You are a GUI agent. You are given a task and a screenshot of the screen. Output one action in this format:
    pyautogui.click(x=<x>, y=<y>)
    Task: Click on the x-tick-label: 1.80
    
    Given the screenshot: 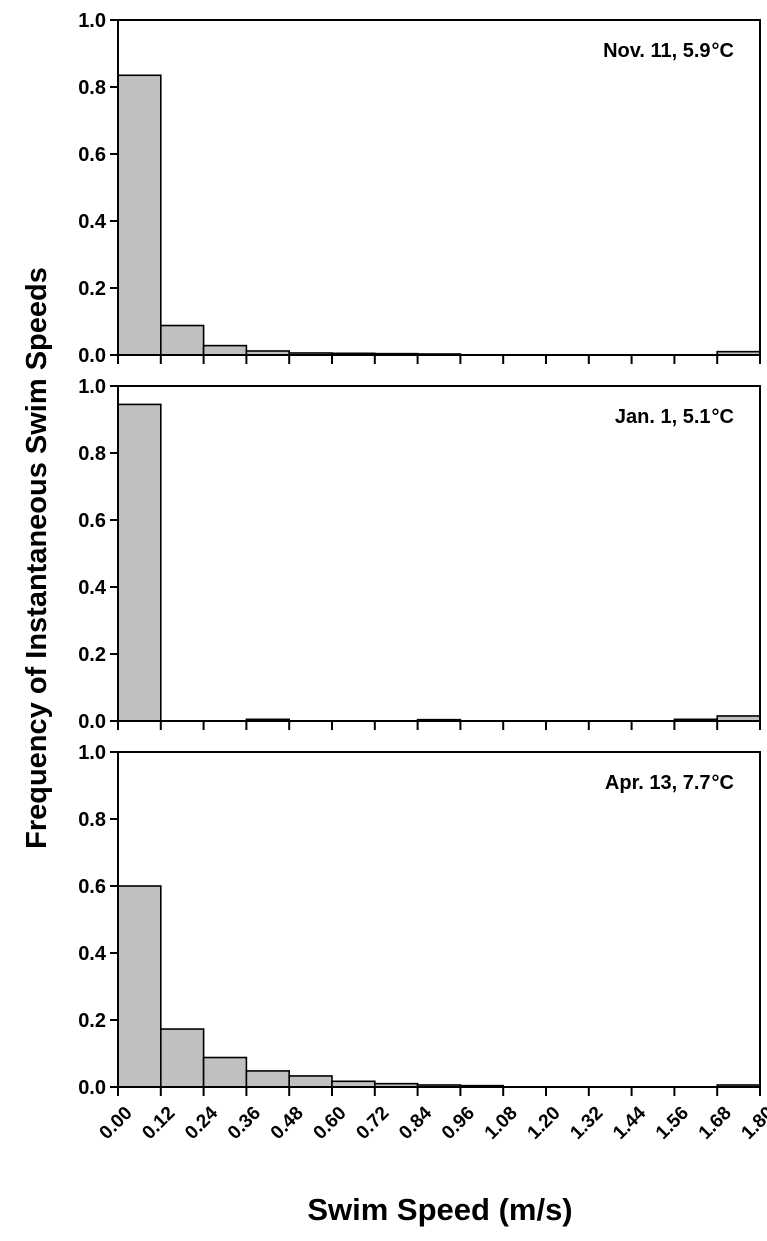 What is the action you would take?
    pyautogui.click(x=752, y=1123)
    